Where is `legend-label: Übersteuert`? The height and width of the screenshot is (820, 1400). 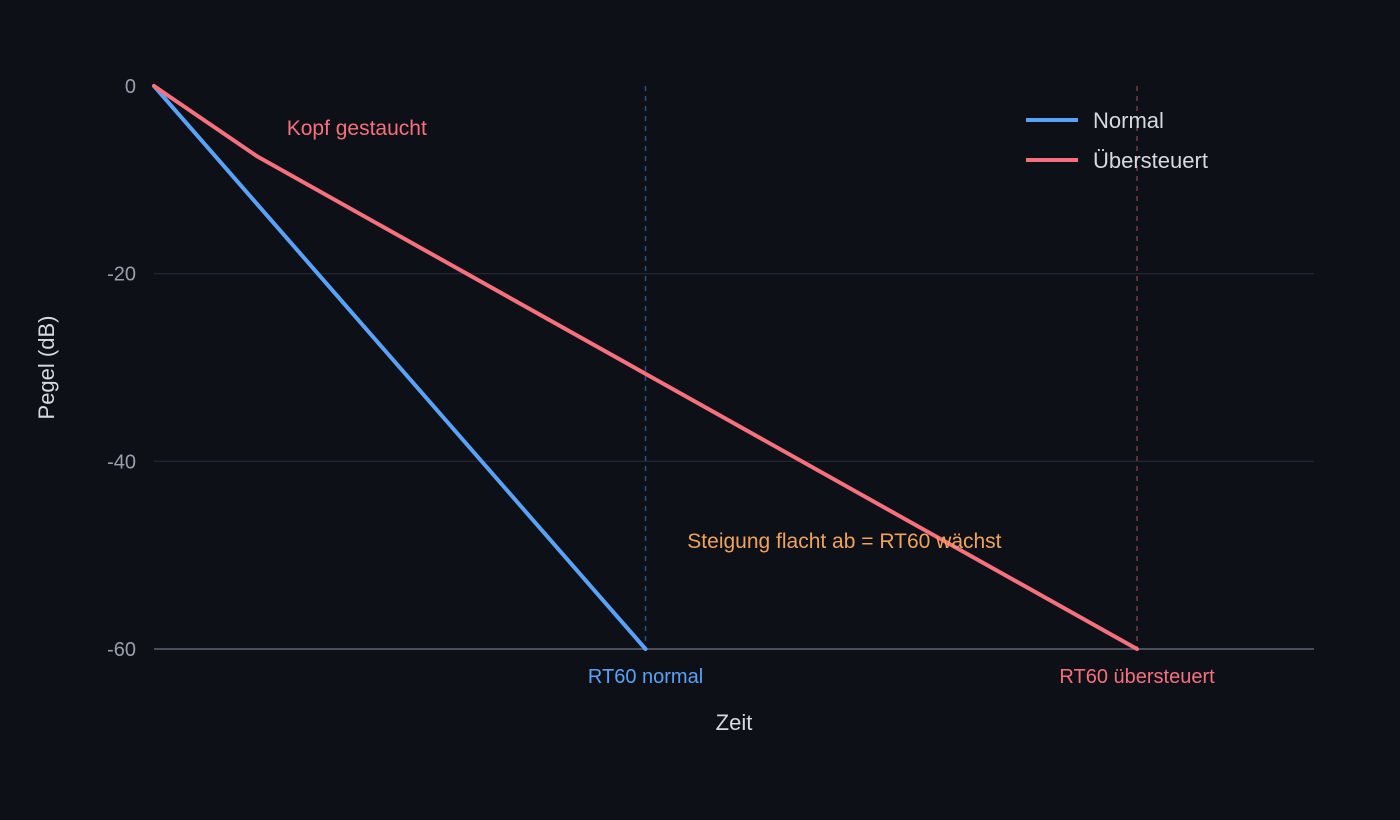 legend-label: Übersteuert is located at coordinates (1150, 160).